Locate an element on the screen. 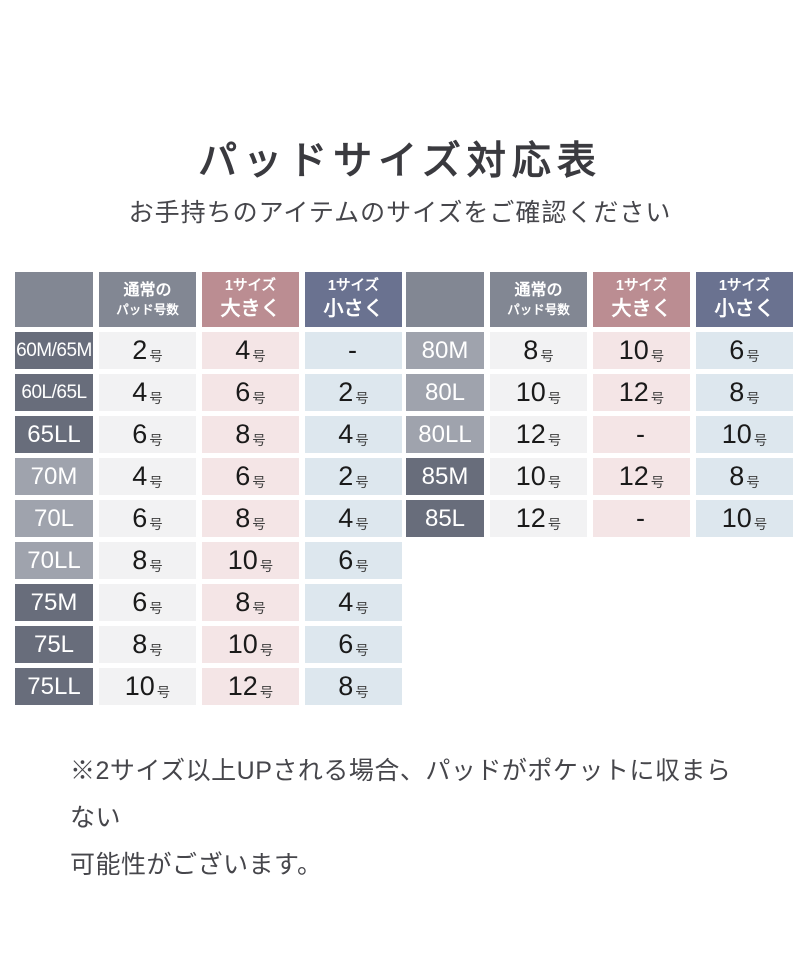 The height and width of the screenshot is (960, 800). row-label: 70L is located at coordinates (54, 518).